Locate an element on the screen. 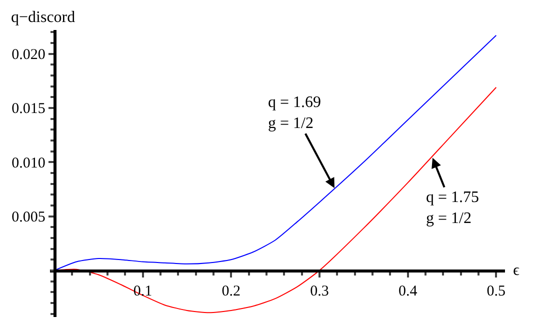 This screenshot has width=535, height=327. annotation: q = 1.75 g = 1/2 is located at coordinates (453, 208).